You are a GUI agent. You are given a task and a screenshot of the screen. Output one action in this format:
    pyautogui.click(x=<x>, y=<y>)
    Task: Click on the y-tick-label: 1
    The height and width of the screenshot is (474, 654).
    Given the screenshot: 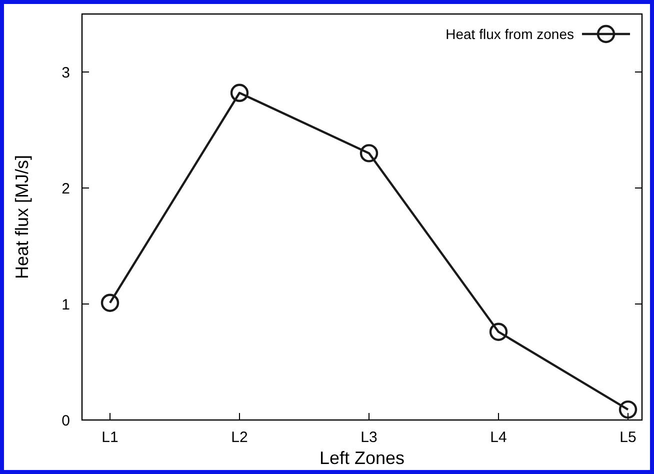 What is the action you would take?
    pyautogui.click(x=66, y=305)
    